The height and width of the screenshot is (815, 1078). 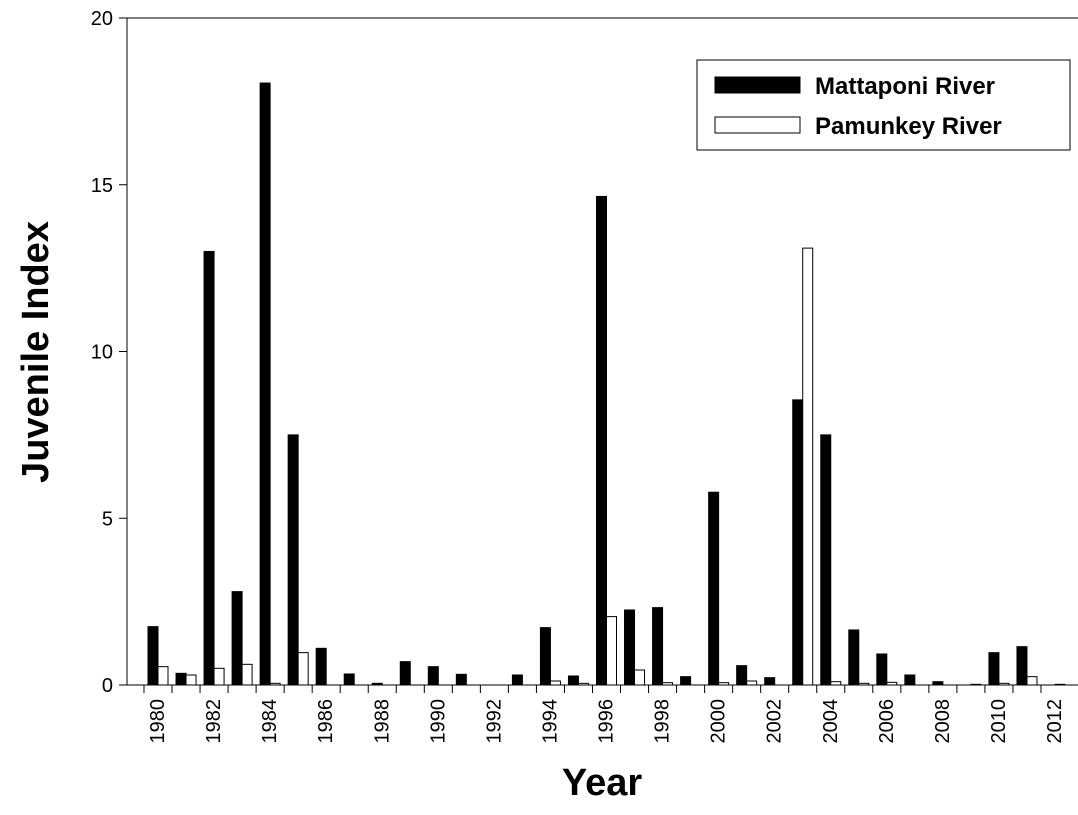 I want to click on x-tick-label: 1994, so click(x=550, y=721).